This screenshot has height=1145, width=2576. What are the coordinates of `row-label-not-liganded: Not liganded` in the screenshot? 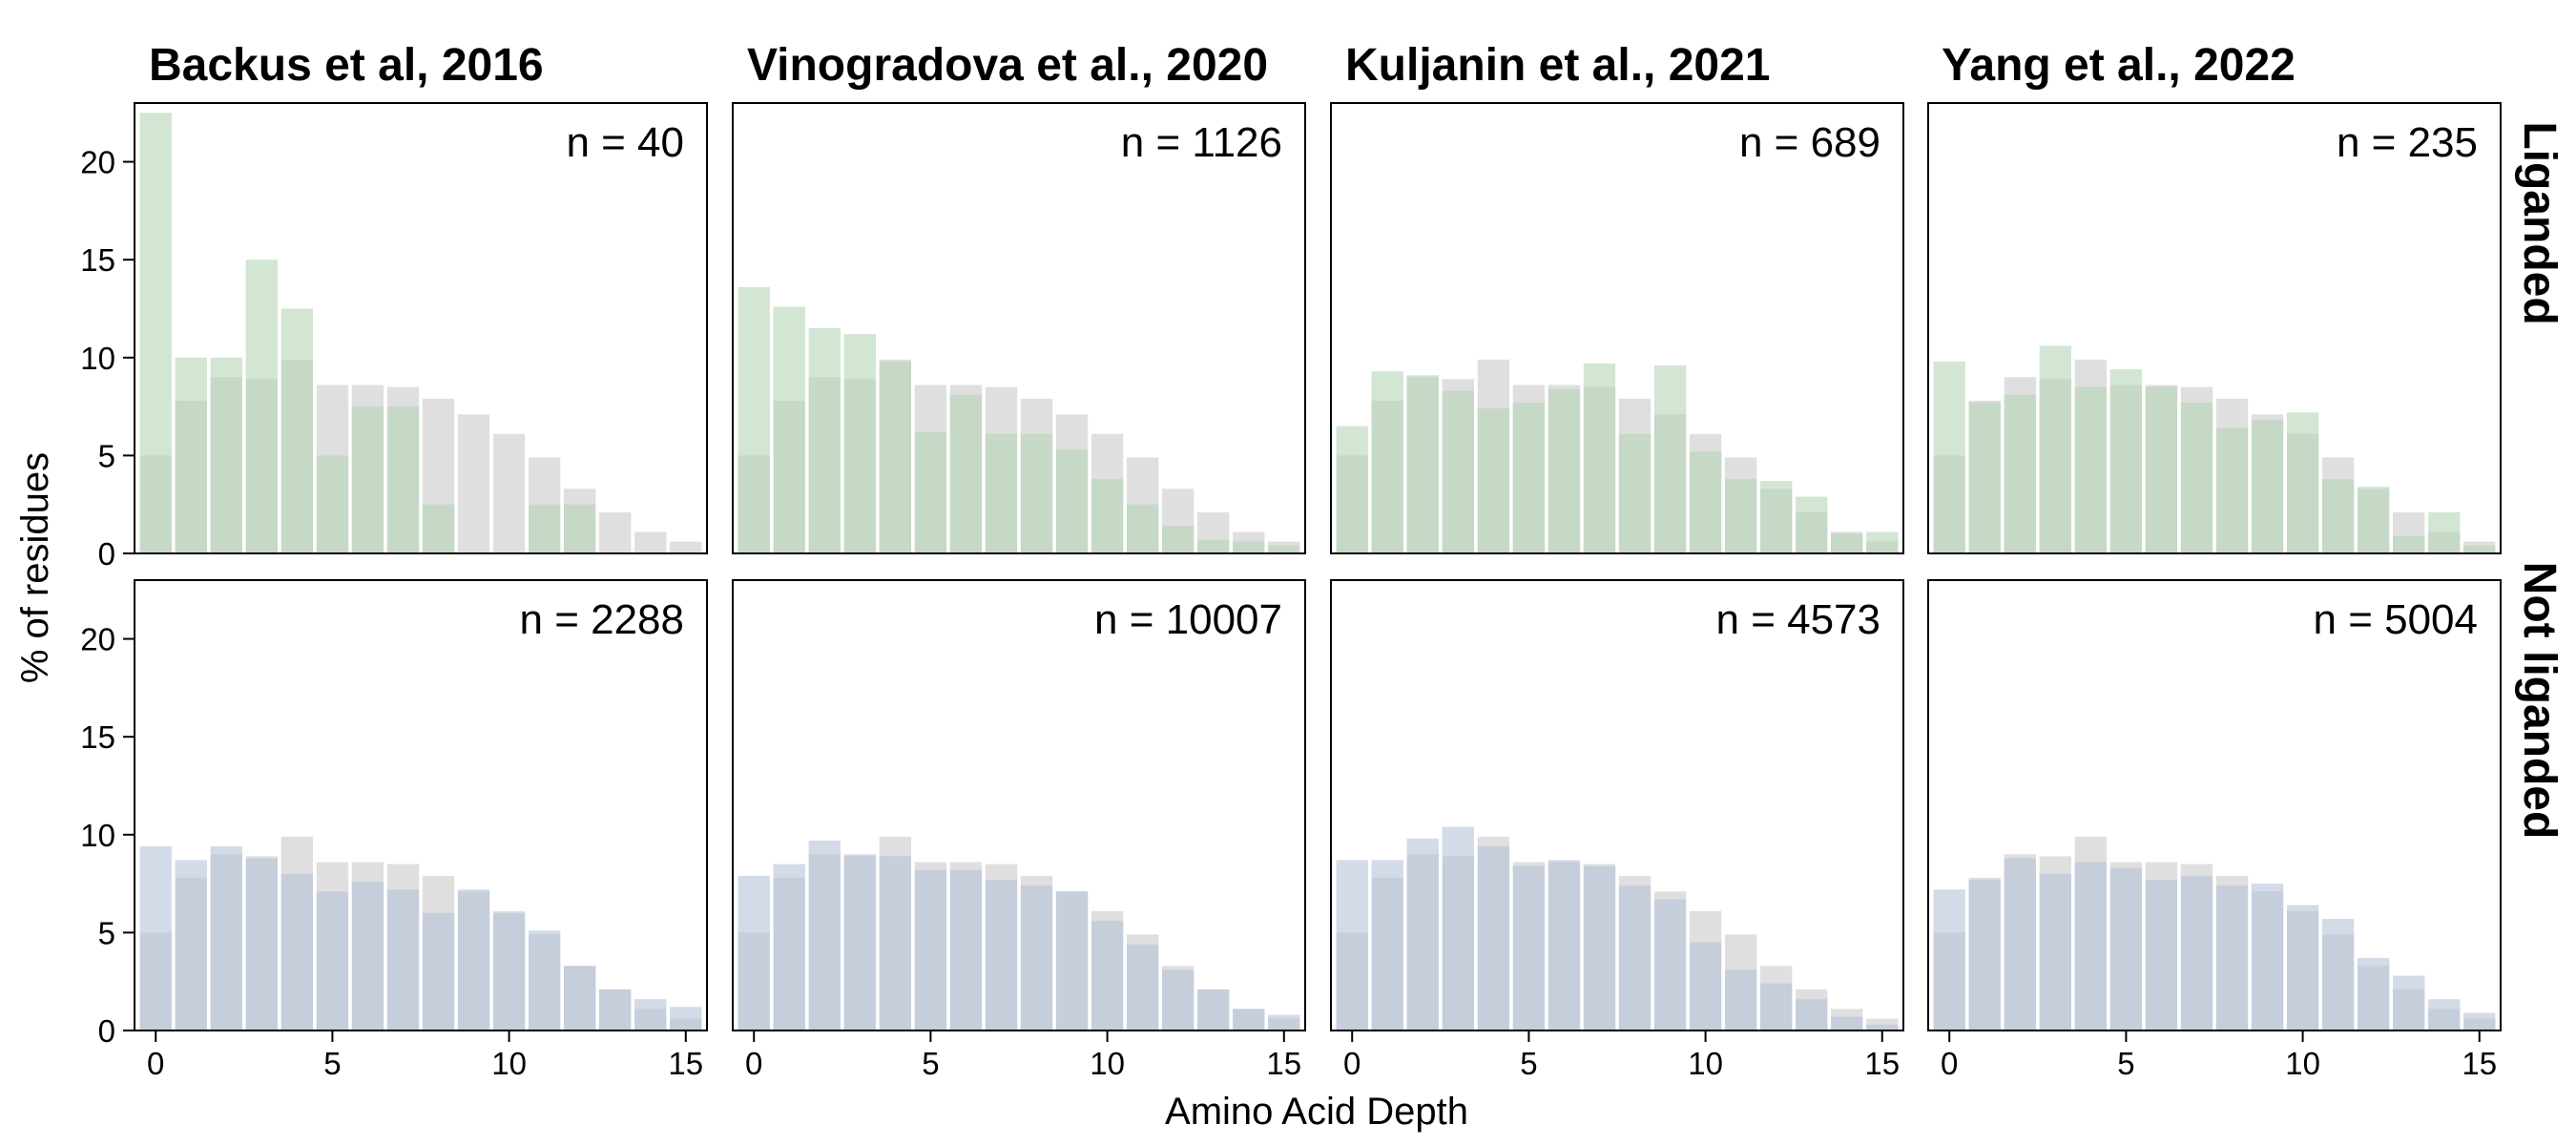 It's located at (2539, 701).